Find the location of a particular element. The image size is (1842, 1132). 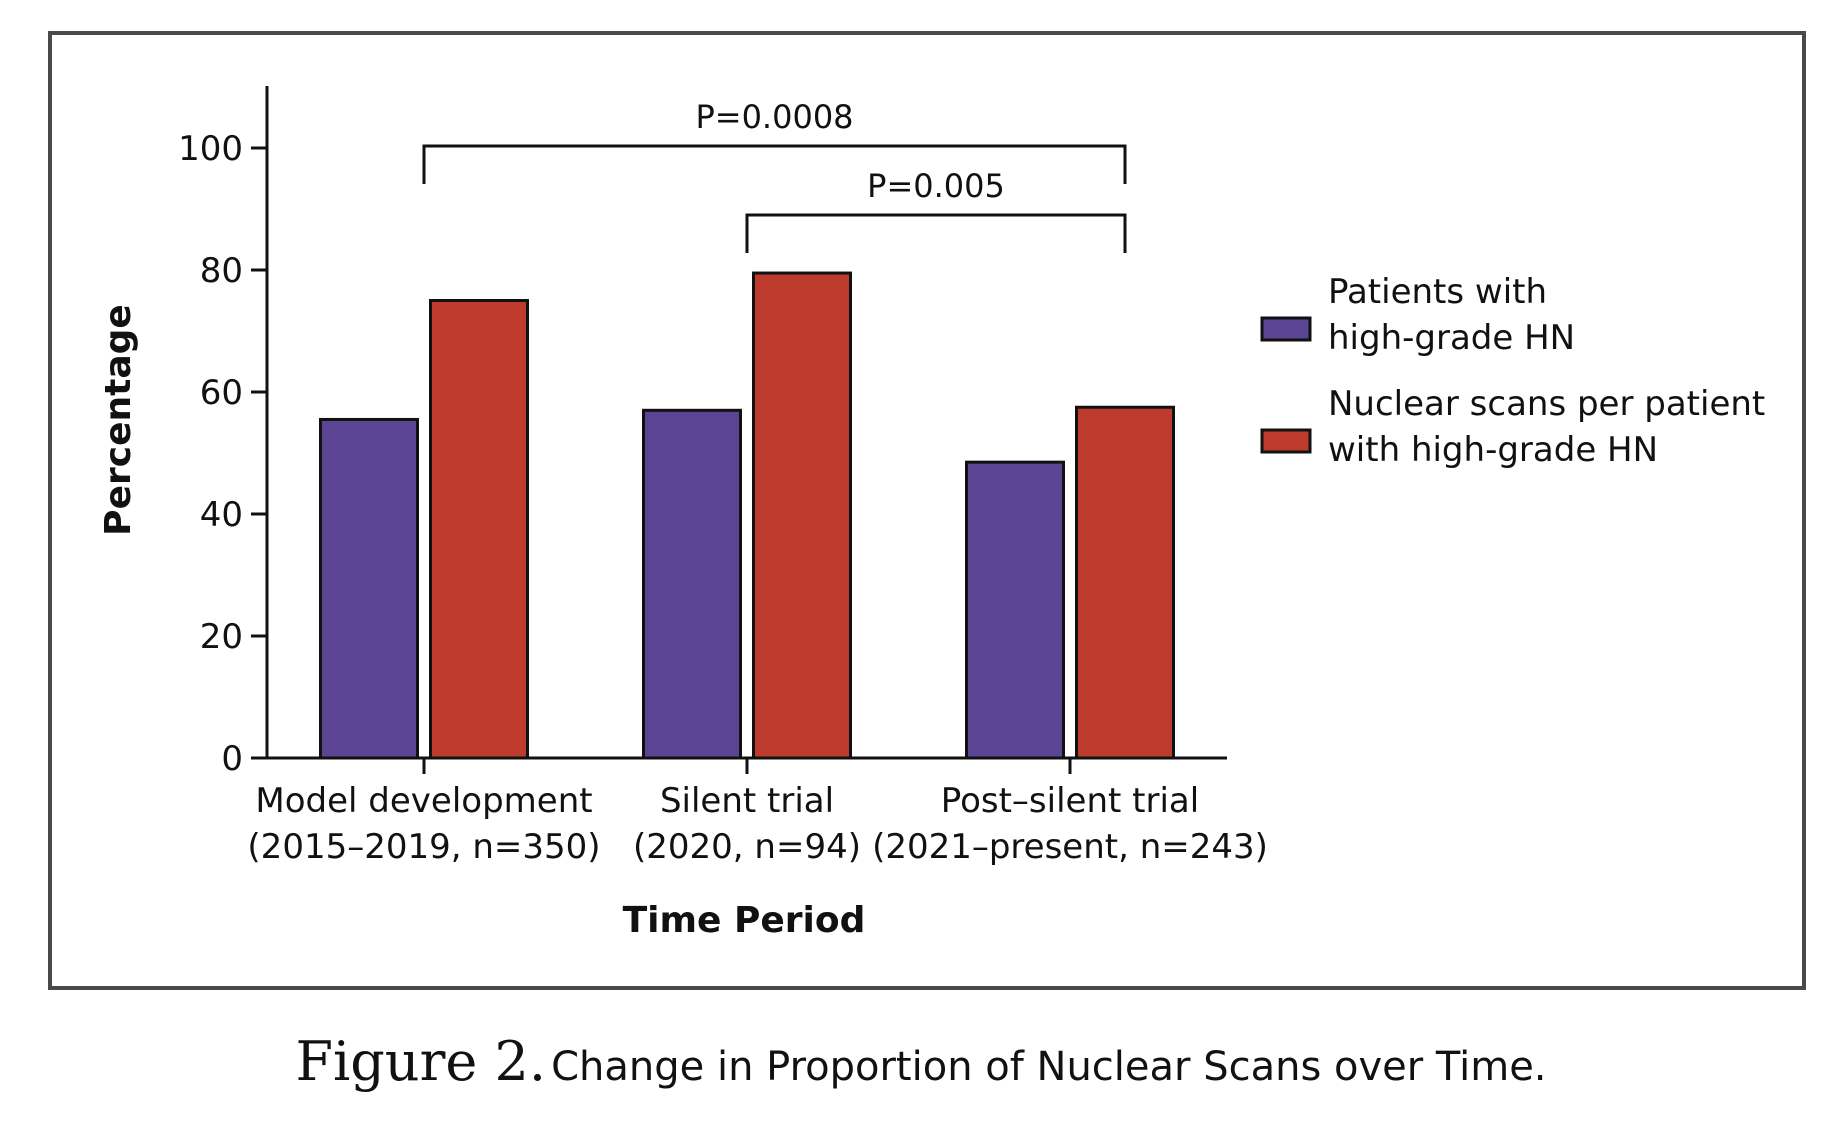

y-tick-label: 40 is located at coordinates (221, 515).